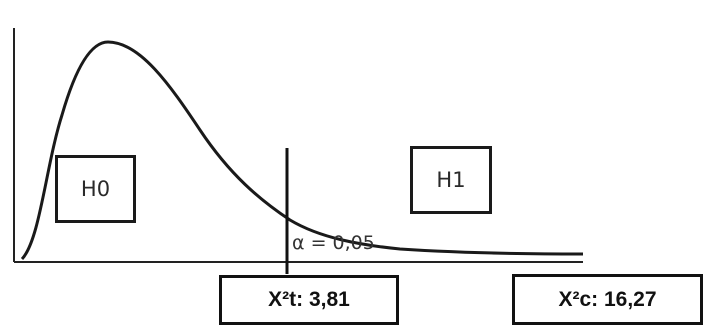 Image resolution: width=703 pixels, height=325 pixels. I want to click on critical-value-box: X²t: 3,81, so click(309, 300).